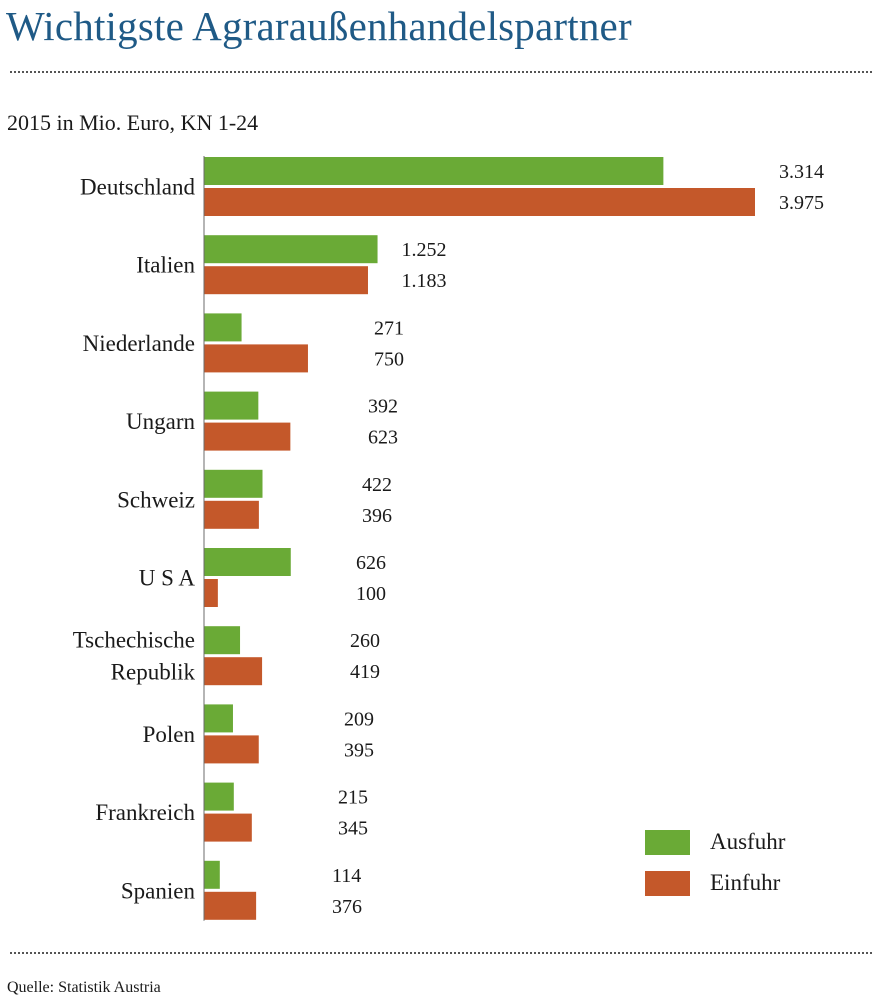 The height and width of the screenshot is (1004, 879). What do you see at coordinates (139, 343) in the screenshot?
I see `category-label-niederlande: Niederlande` at bounding box center [139, 343].